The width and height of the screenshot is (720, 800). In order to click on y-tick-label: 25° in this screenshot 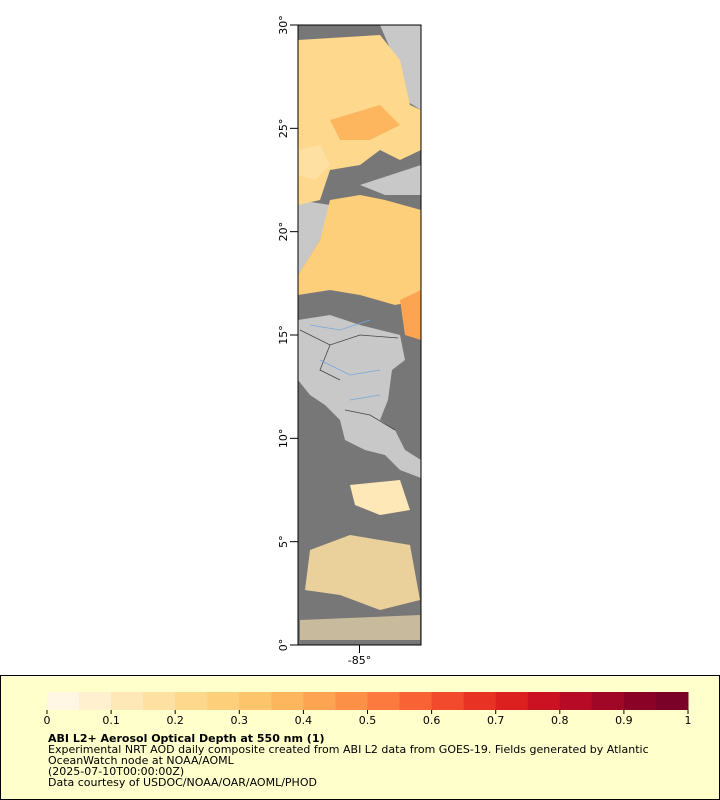, I will do `click(283, 129)`.